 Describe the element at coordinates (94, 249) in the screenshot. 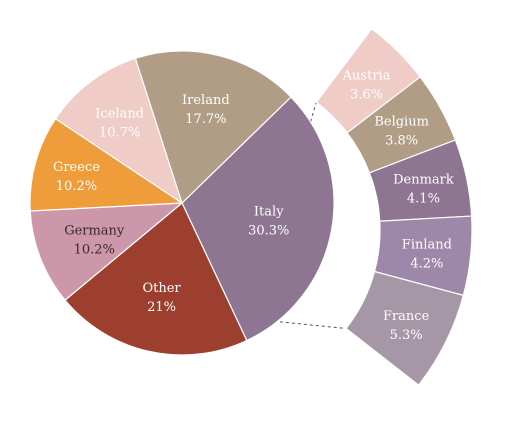

I see `pie-slice-germany-value-label: 10.2%` at that location.